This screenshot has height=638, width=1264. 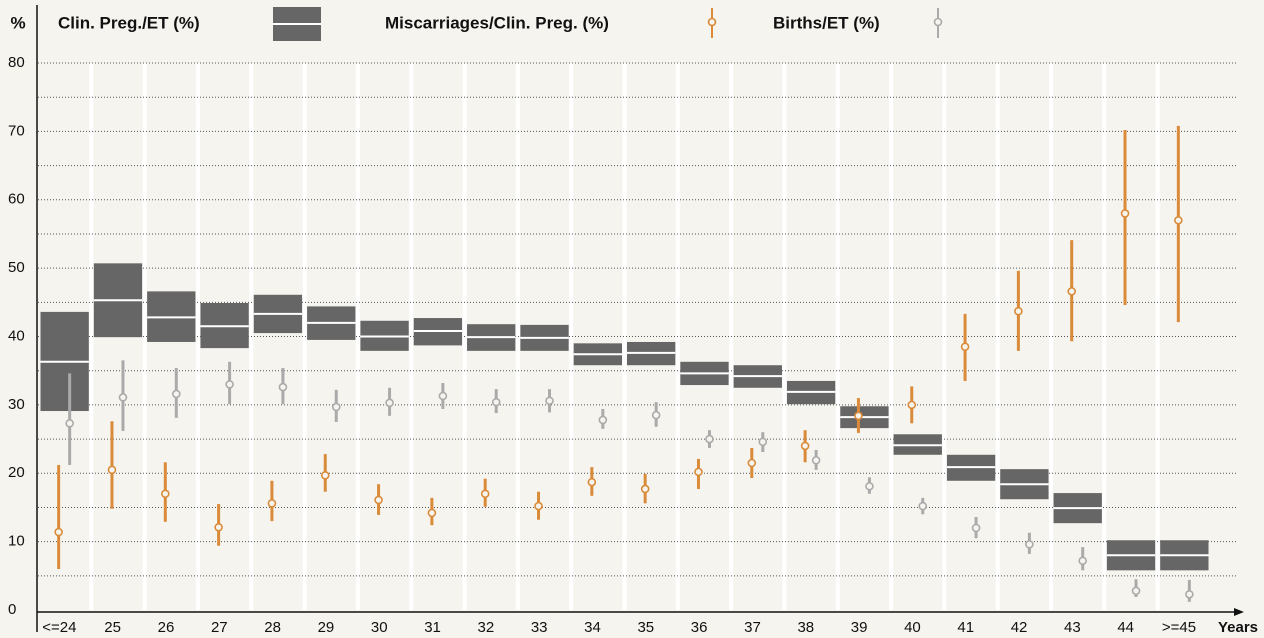 What do you see at coordinates (16, 335) in the screenshot?
I see `y-tick-label: 40` at bounding box center [16, 335].